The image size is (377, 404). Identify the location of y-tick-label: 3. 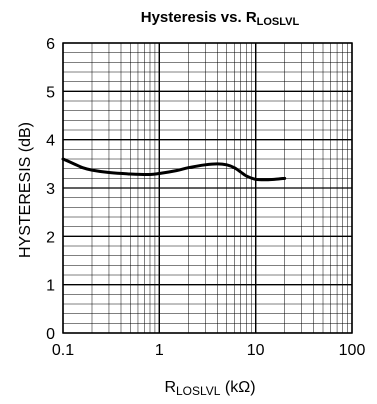
(50, 189).